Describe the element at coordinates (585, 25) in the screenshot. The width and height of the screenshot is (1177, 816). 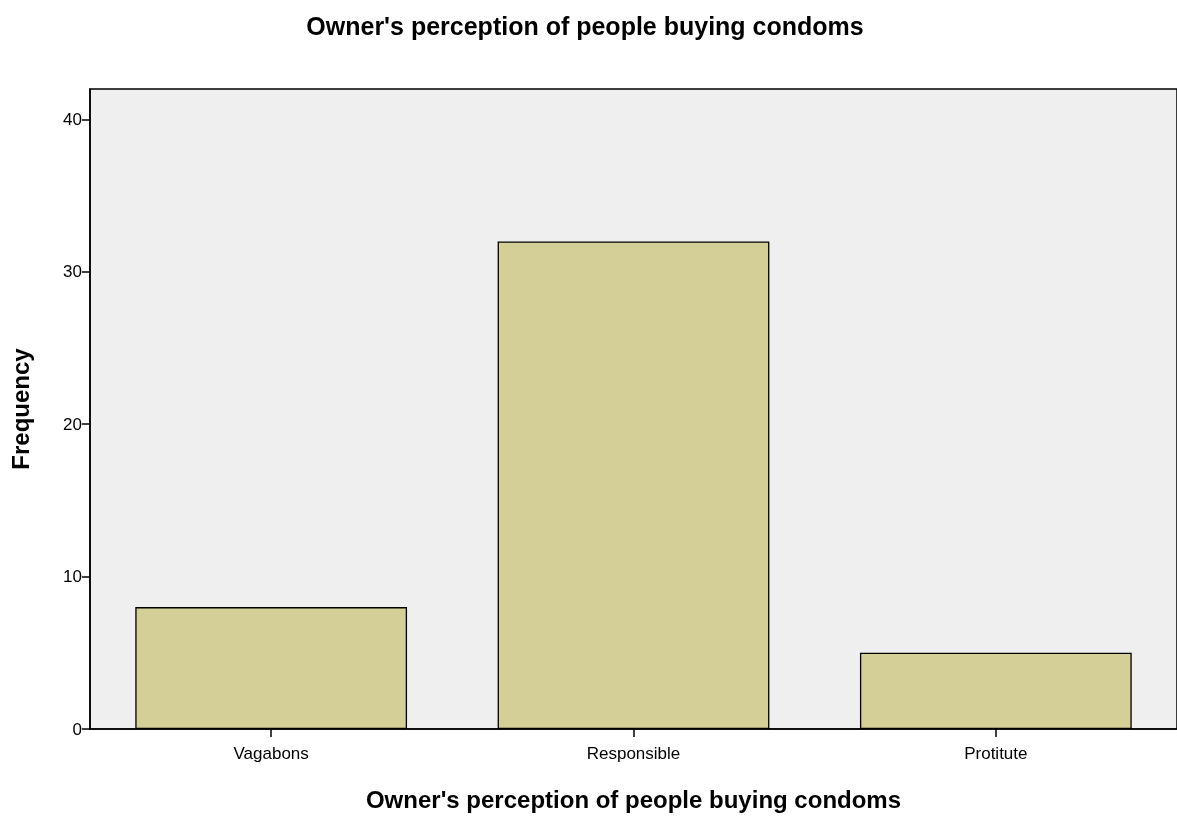
I see `chart-title: Owner's perception of people buying condoms` at that location.